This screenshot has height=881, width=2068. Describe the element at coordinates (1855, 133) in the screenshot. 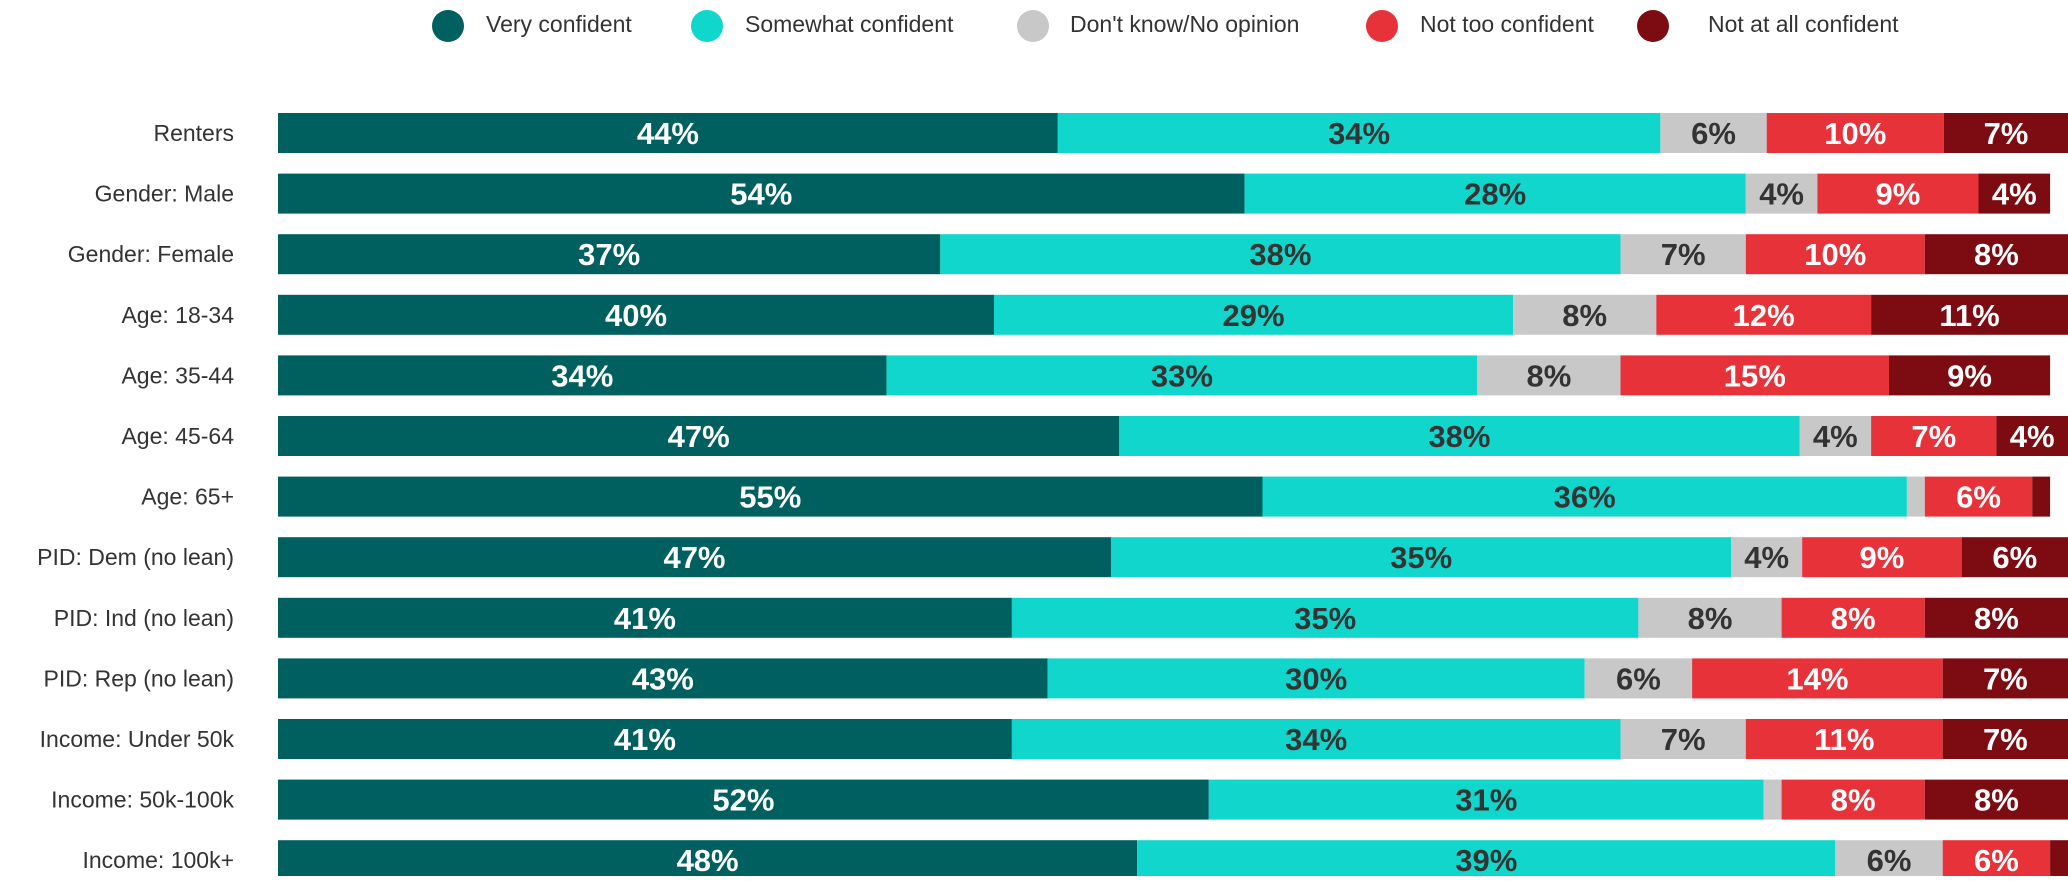

I see `data-label-not-too-confident: 10%` at that location.